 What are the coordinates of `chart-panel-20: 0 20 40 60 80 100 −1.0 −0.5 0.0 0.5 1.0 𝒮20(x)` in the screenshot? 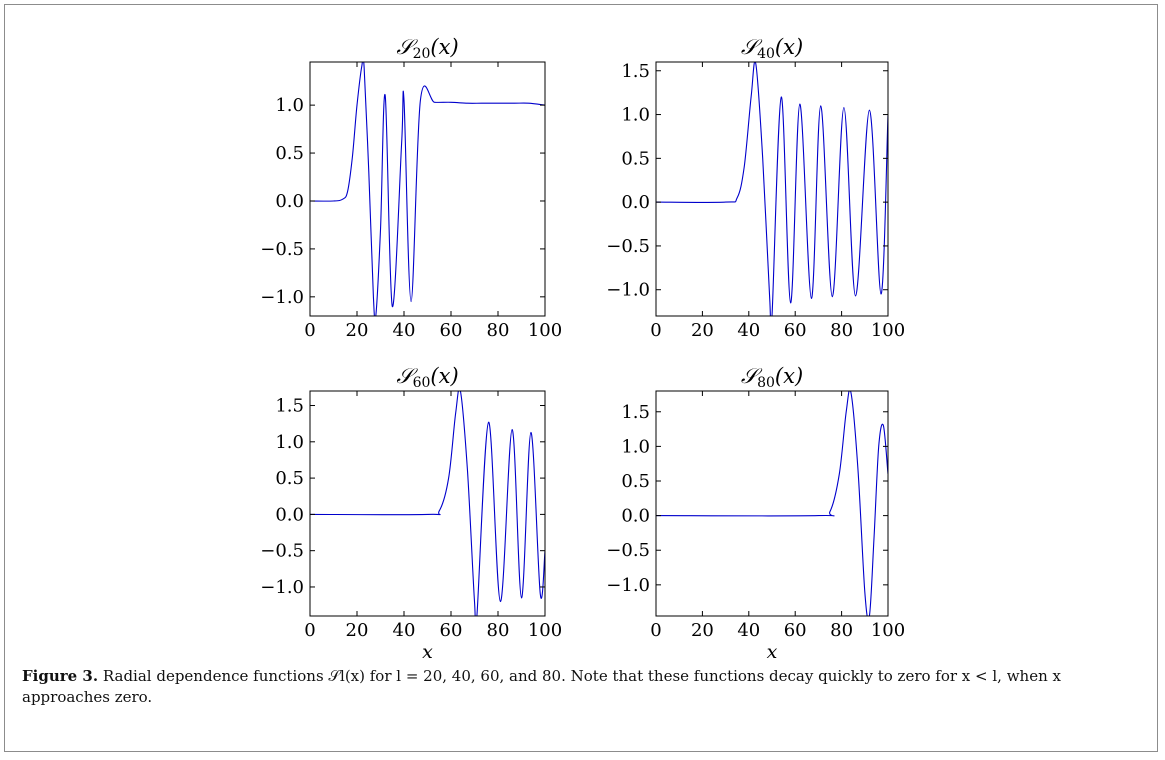 It's located at (411, 188).